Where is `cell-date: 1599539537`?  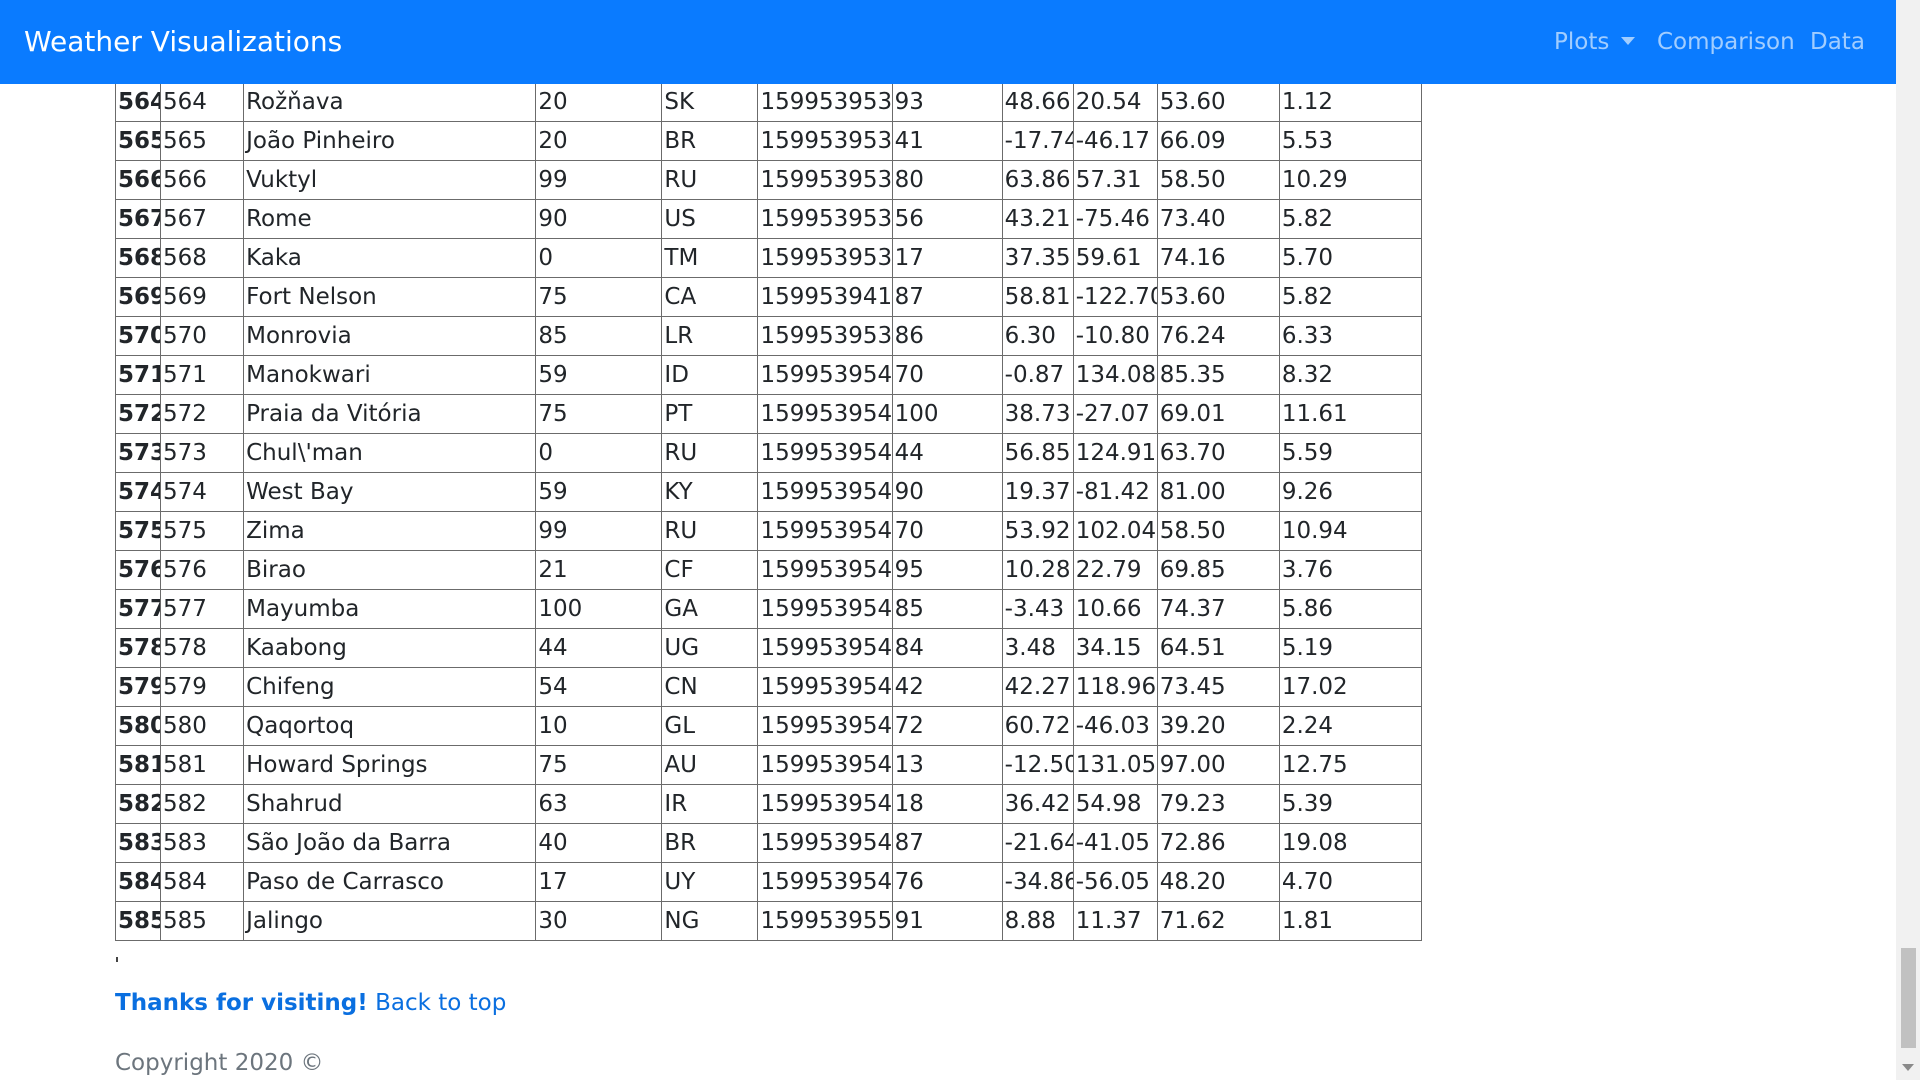 cell-date: 1599539537 is located at coordinates (825, 102).